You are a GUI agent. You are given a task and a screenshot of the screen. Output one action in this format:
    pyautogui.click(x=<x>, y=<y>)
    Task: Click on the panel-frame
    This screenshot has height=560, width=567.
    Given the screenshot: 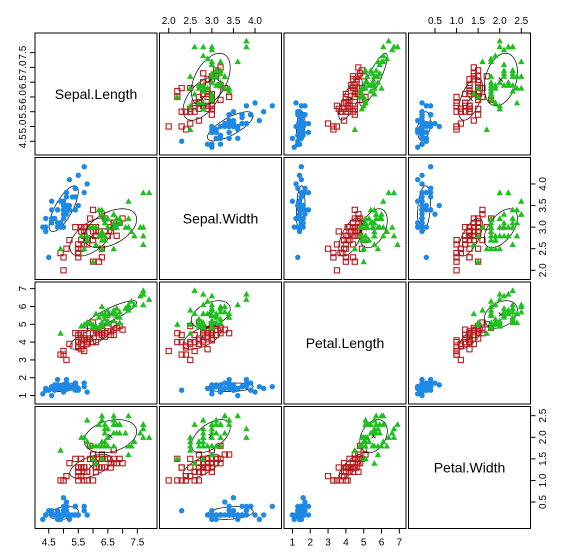 What is the action you would take?
    pyautogui.click(x=96, y=94)
    